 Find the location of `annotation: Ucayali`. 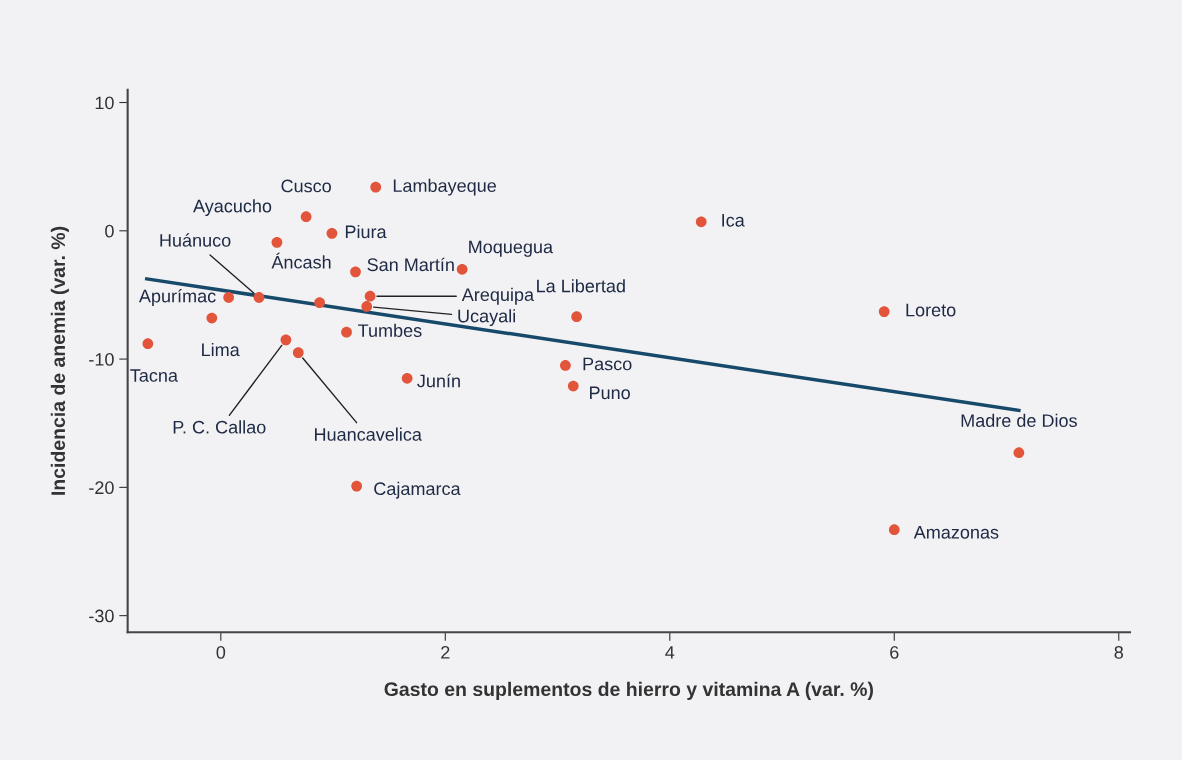

annotation: Ucayali is located at coordinates (486, 318).